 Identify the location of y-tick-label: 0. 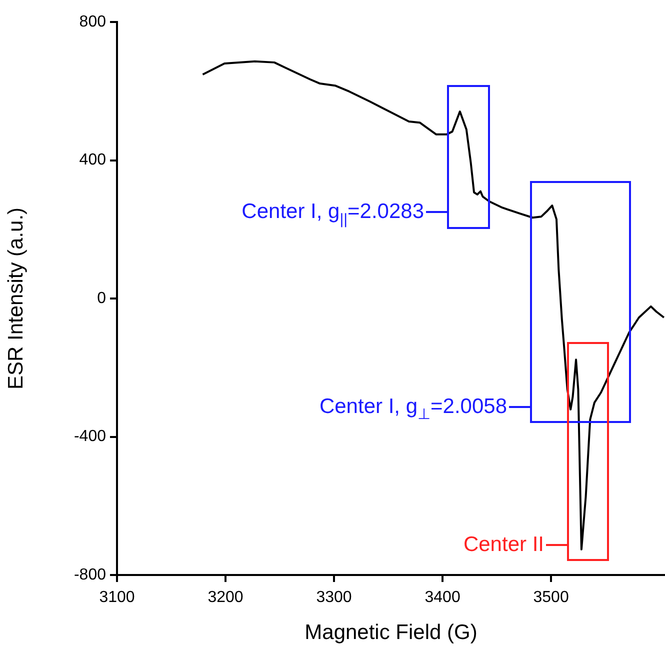
(101, 298).